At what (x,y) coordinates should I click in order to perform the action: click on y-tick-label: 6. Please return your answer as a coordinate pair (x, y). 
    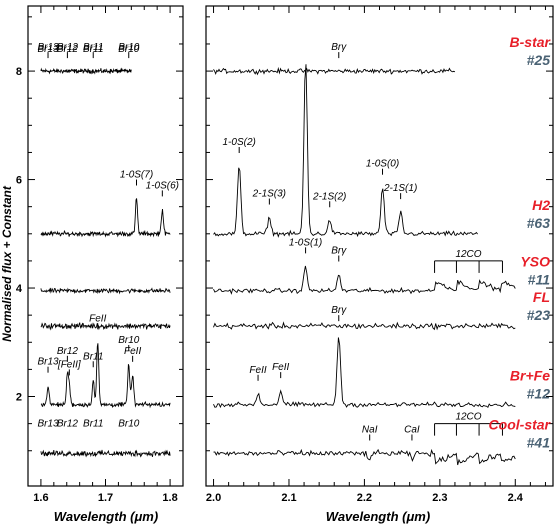
    Looking at the image, I should click on (19, 181).